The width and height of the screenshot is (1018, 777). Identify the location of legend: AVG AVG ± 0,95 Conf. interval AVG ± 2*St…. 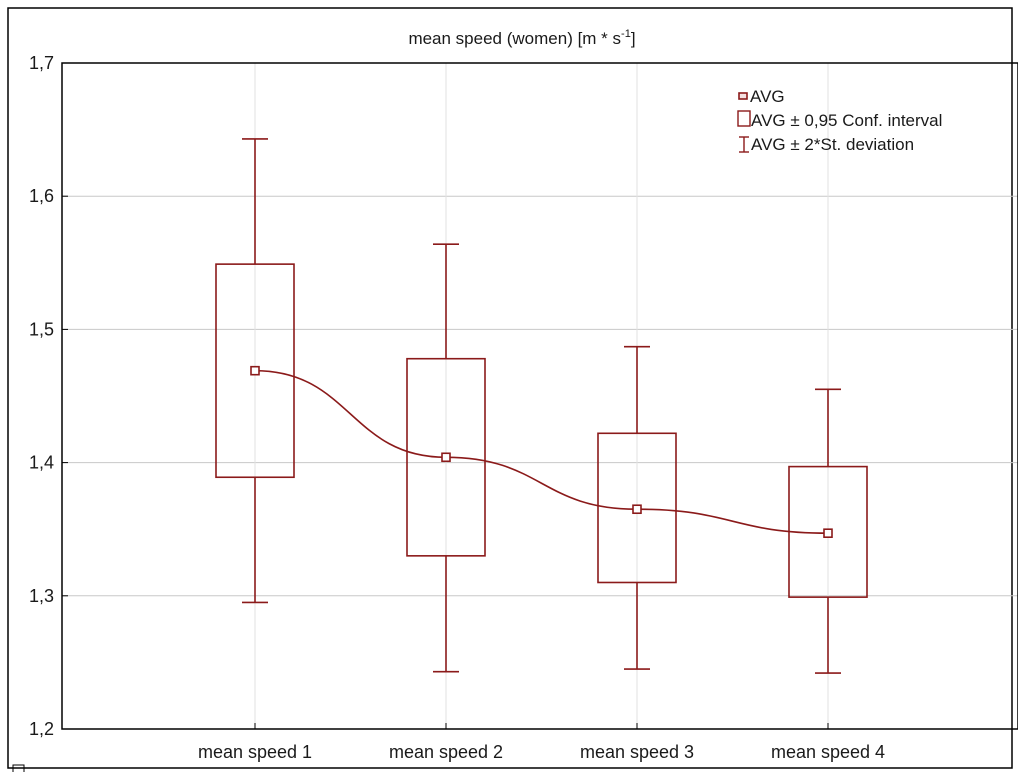
(839, 120).